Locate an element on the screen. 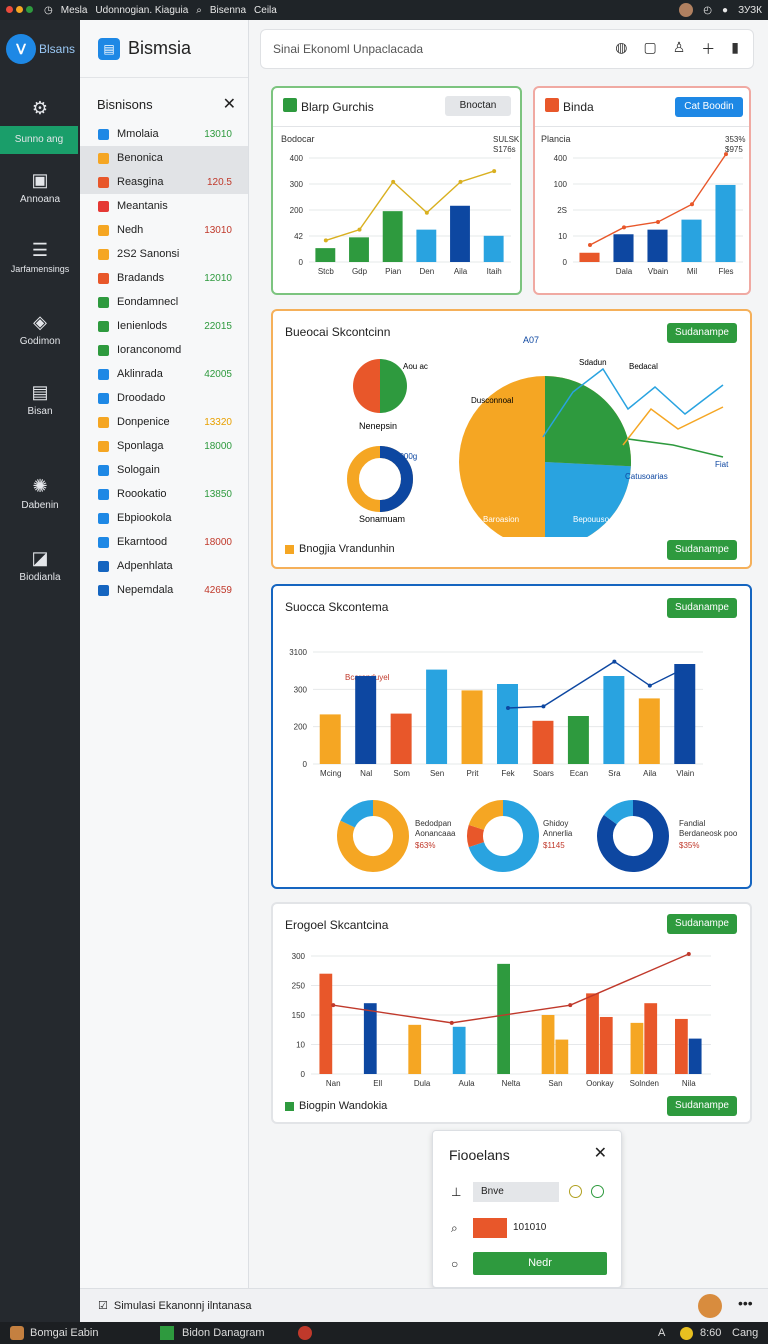 The image size is (768, 1344). sidebar-item: Ioranconomd is located at coordinates (164, 350).